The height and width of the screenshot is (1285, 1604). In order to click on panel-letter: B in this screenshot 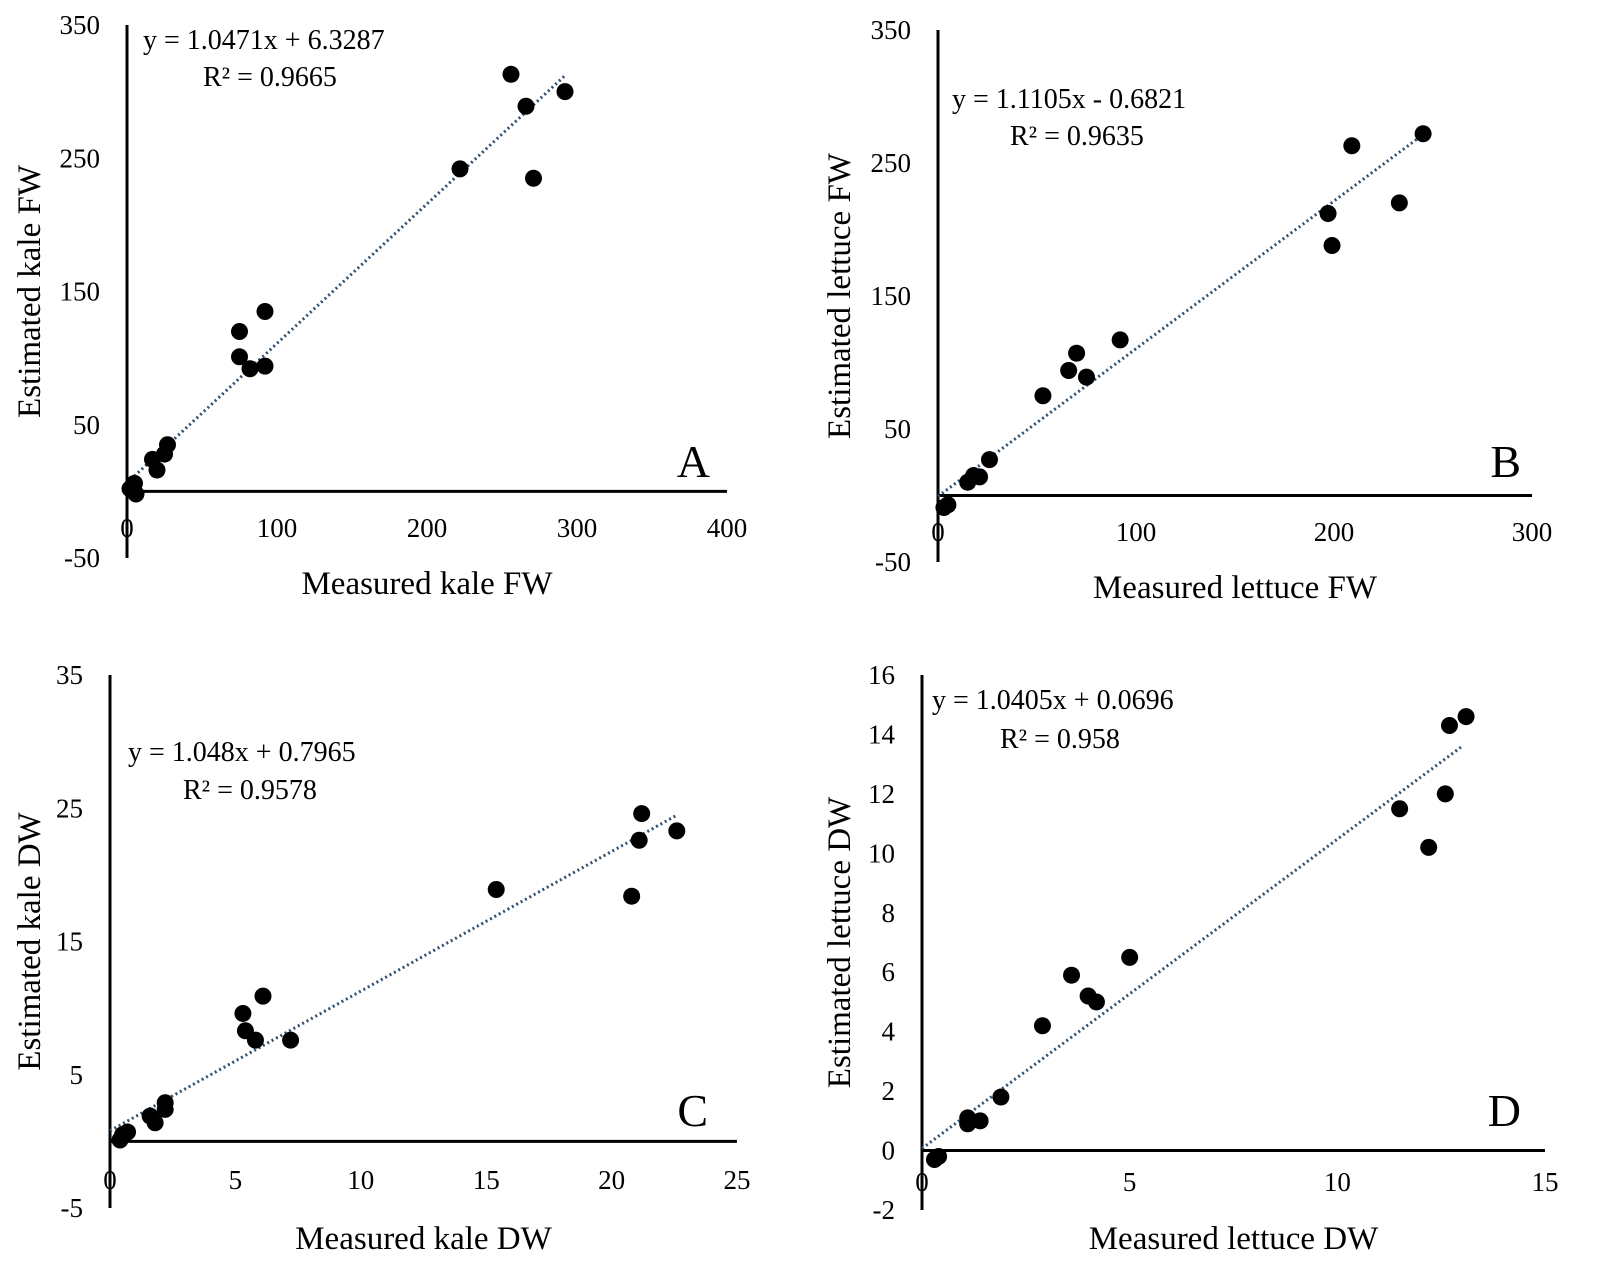, I will do `click(1505, 461)`.